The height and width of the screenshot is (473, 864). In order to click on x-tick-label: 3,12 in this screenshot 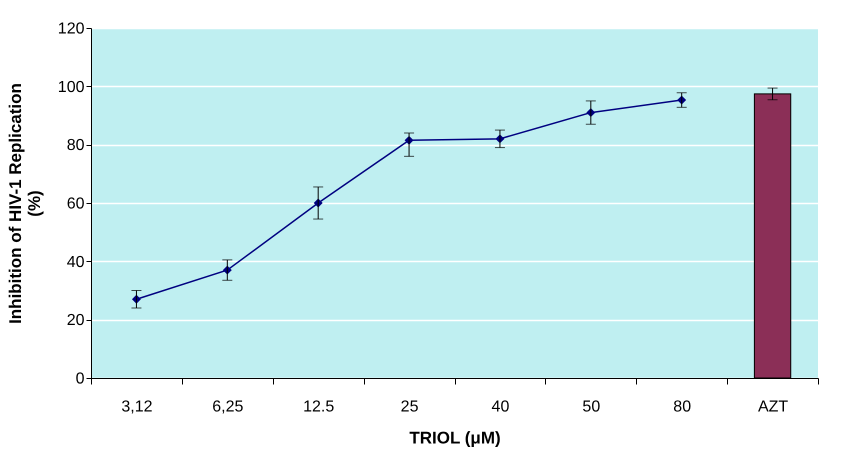, I will do `click(137, 407)`.